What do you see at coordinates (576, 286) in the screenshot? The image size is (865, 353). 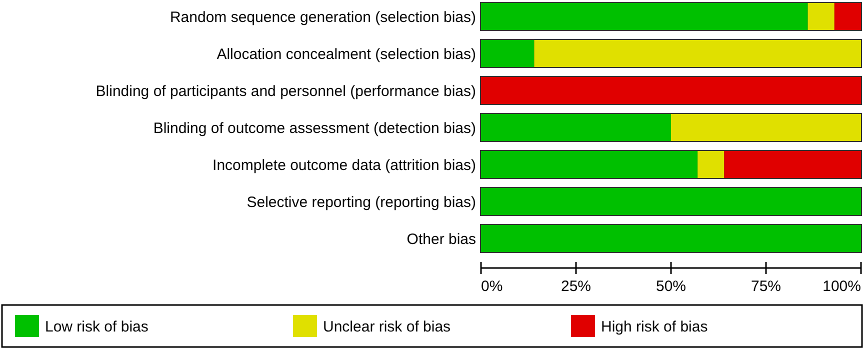 I see `x-tick-label: 25%` at bounding box center [576, 286].